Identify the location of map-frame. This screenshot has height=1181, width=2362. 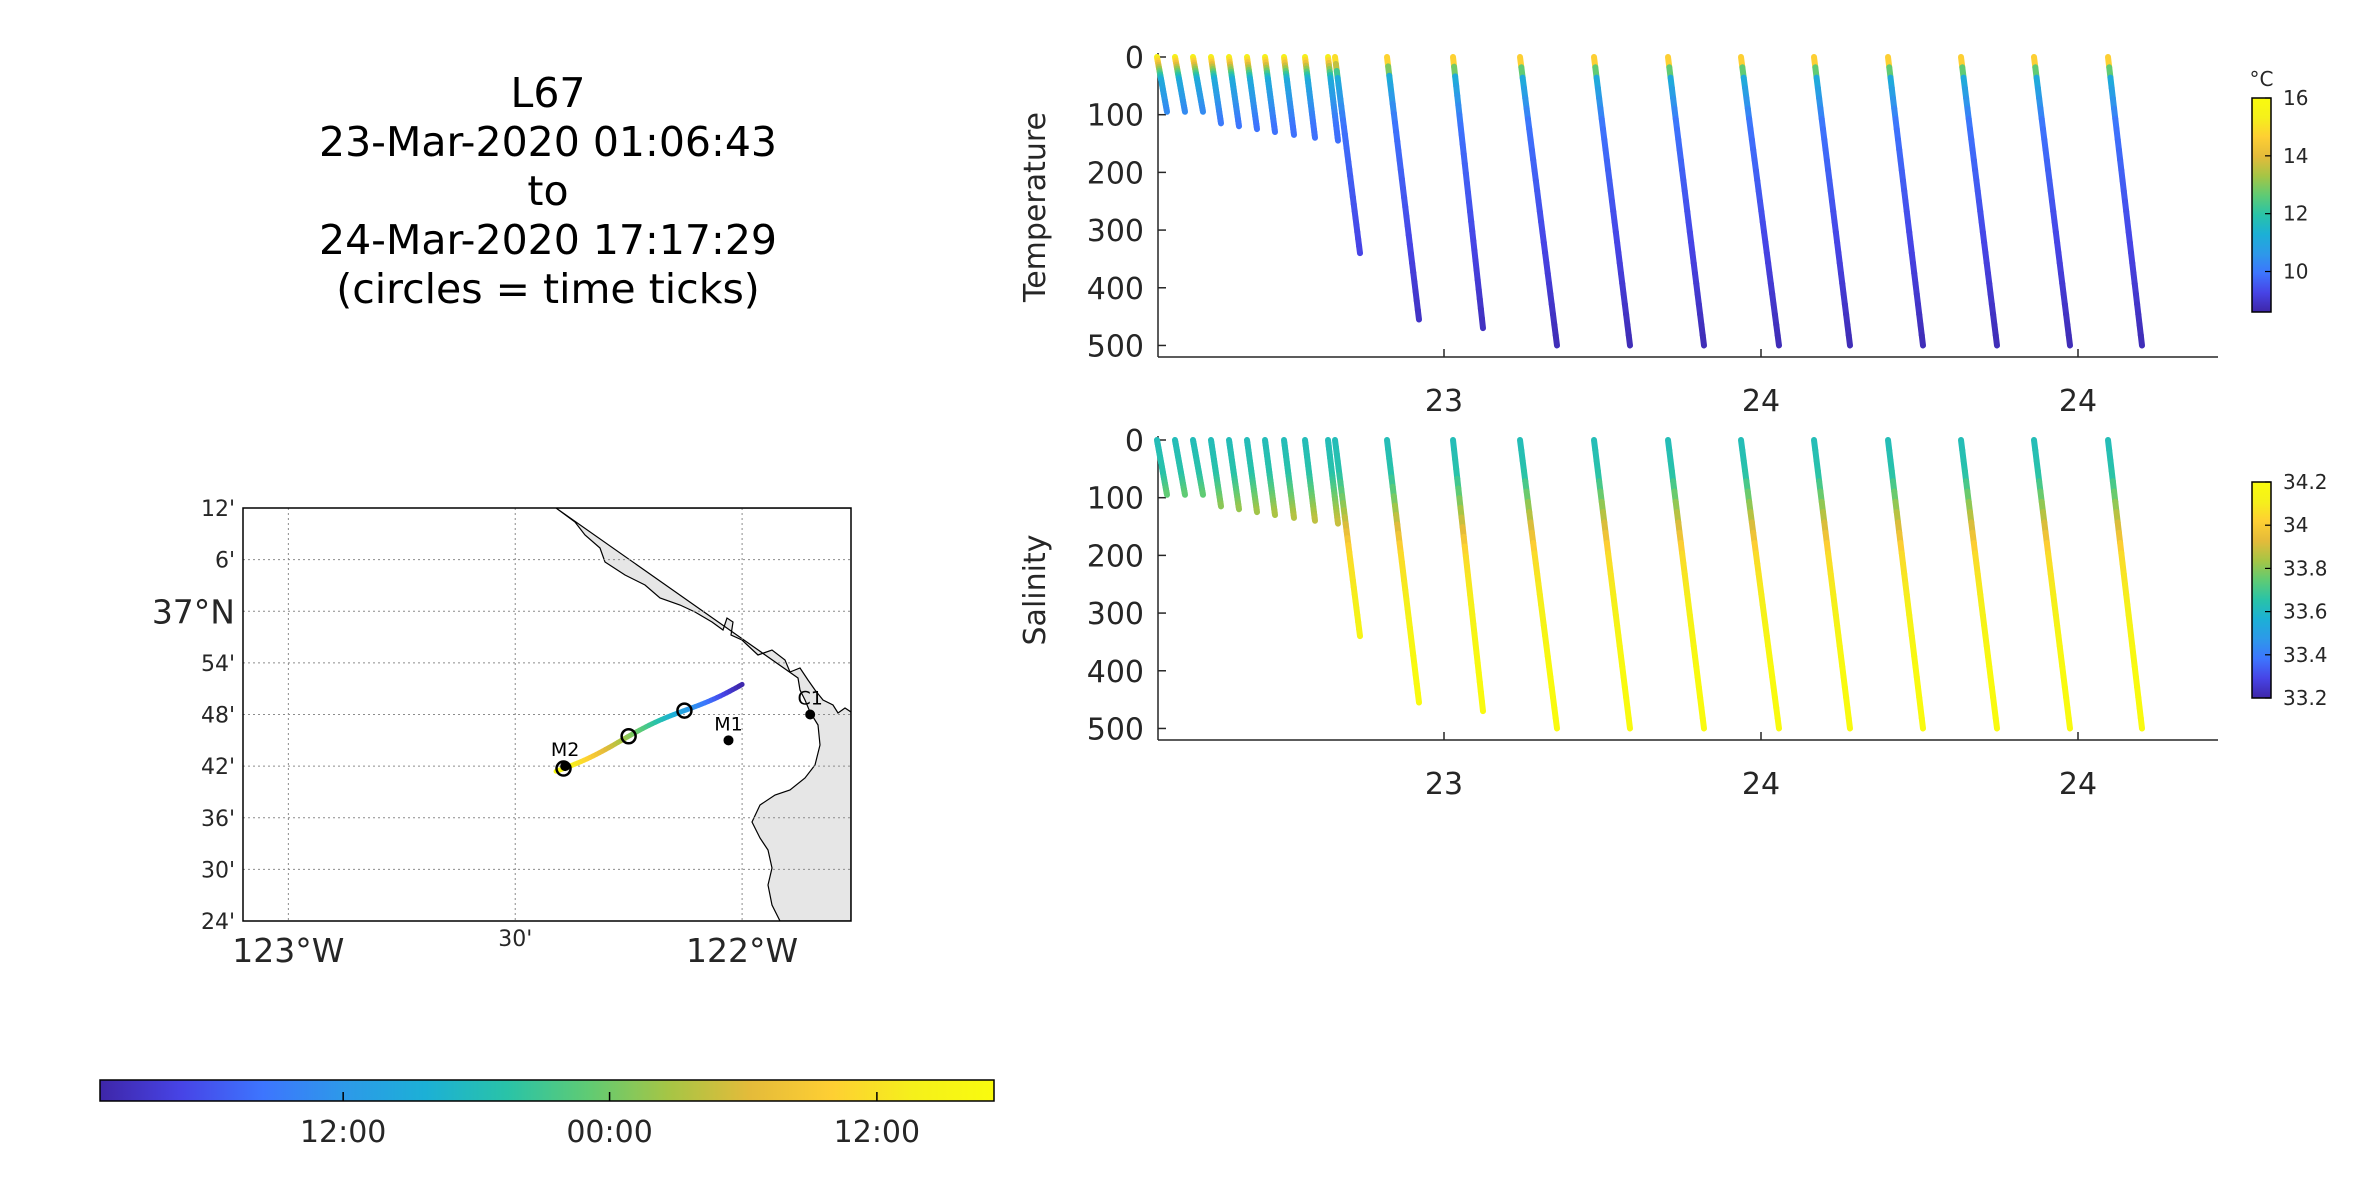
(547, 714).